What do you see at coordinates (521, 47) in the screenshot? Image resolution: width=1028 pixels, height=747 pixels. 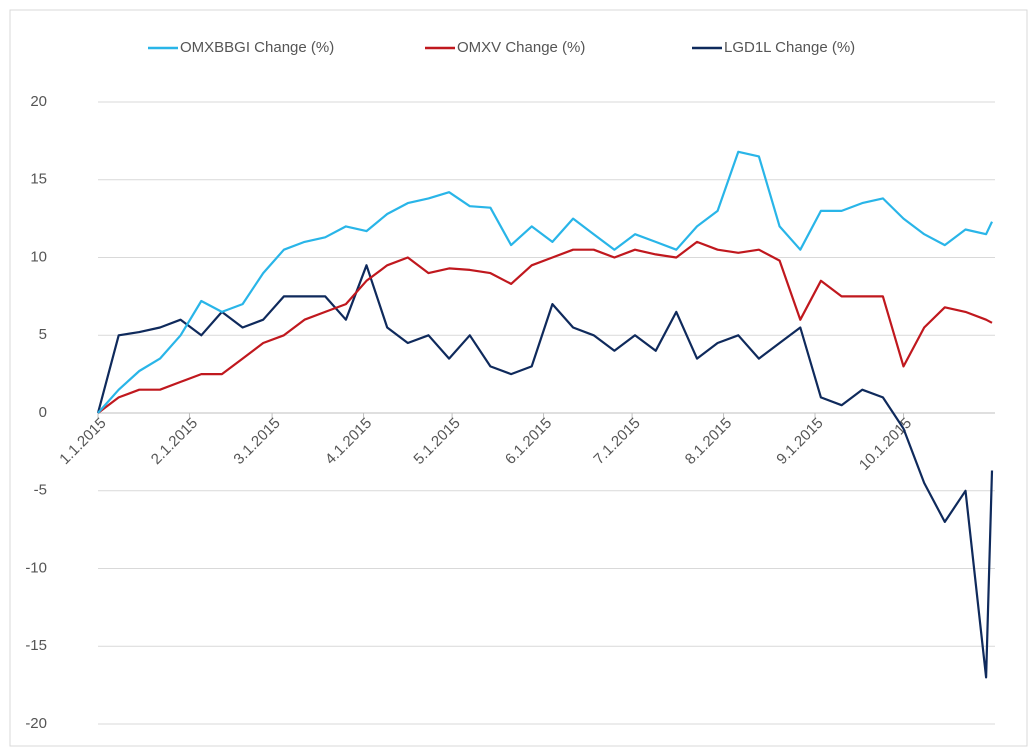 I see `legend-label: OMXV Change (%)` at bounding box center [521, 47].